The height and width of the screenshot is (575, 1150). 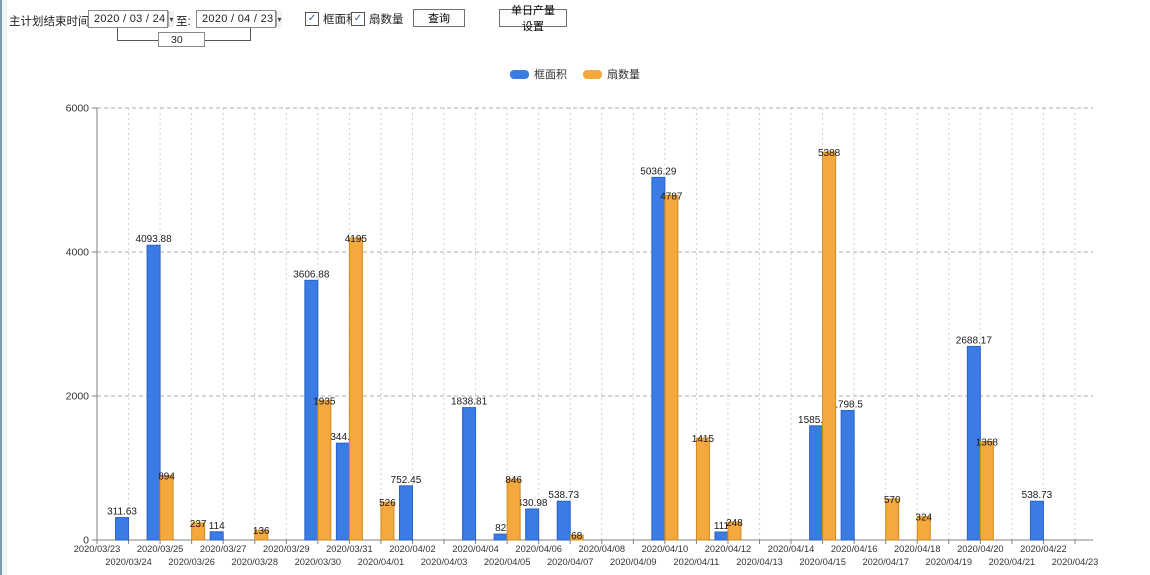 What do you see at coordinates (550, 75) in the screenshot?
I see `legend-label-frame-area: 框面积` at bounding box center [550, 75].